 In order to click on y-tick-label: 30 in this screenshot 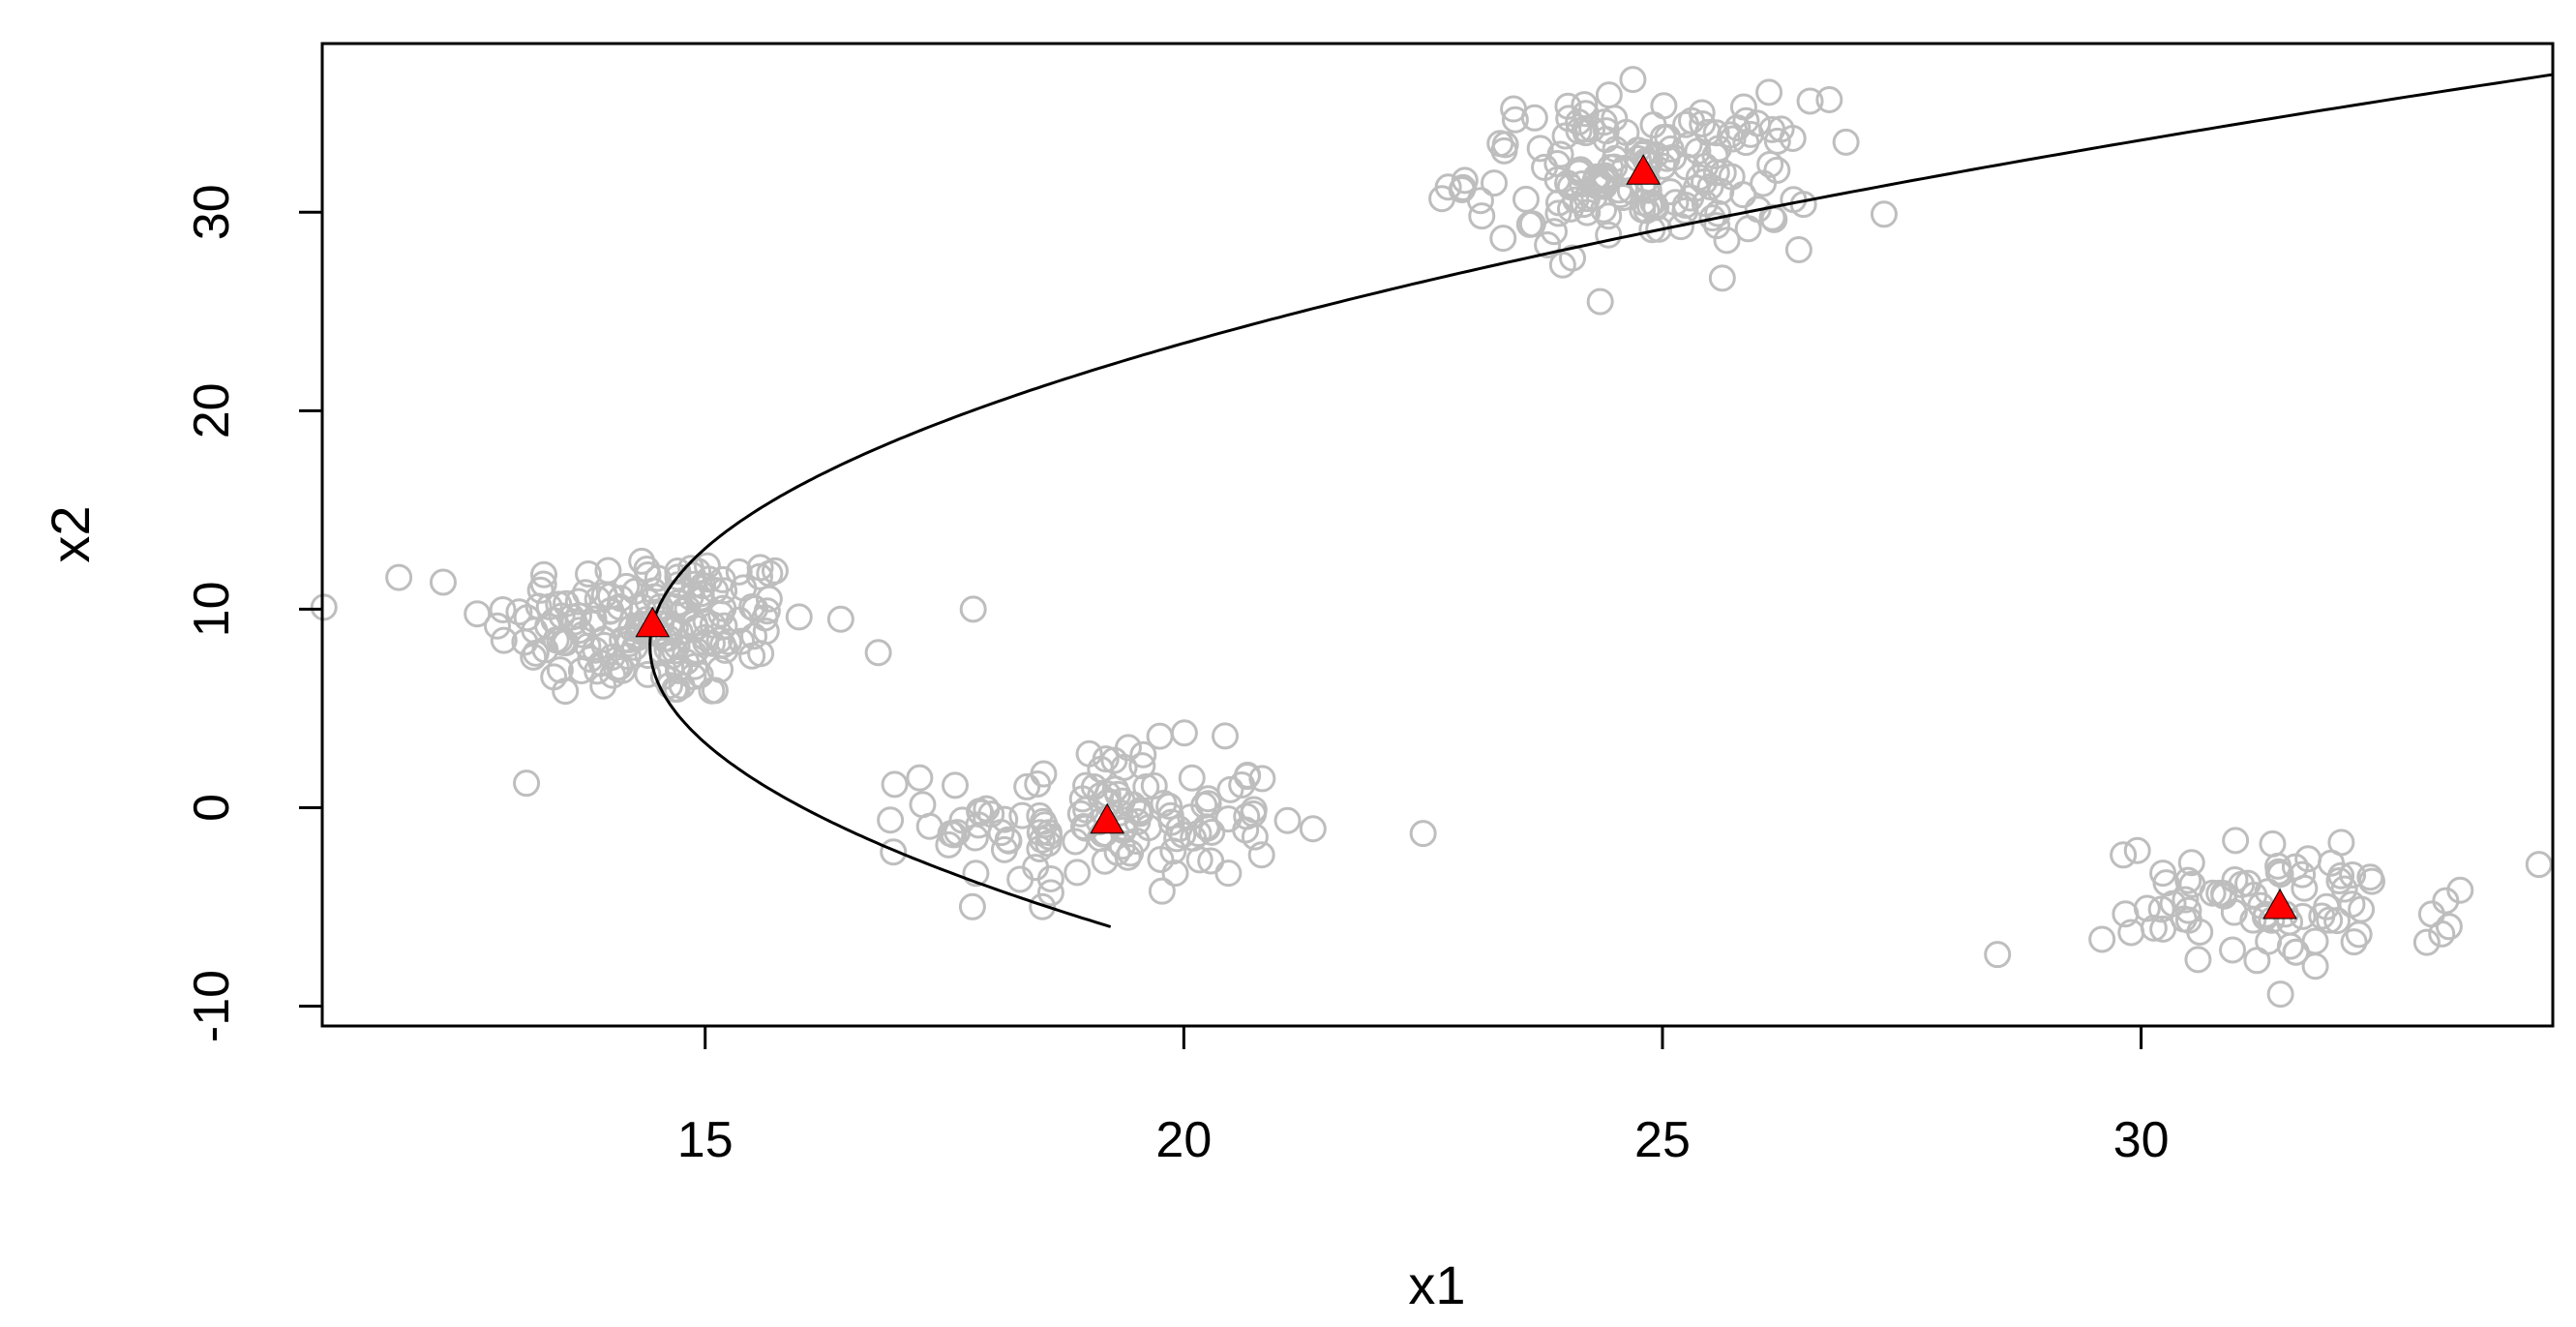, I will do `click(212, 212)`.